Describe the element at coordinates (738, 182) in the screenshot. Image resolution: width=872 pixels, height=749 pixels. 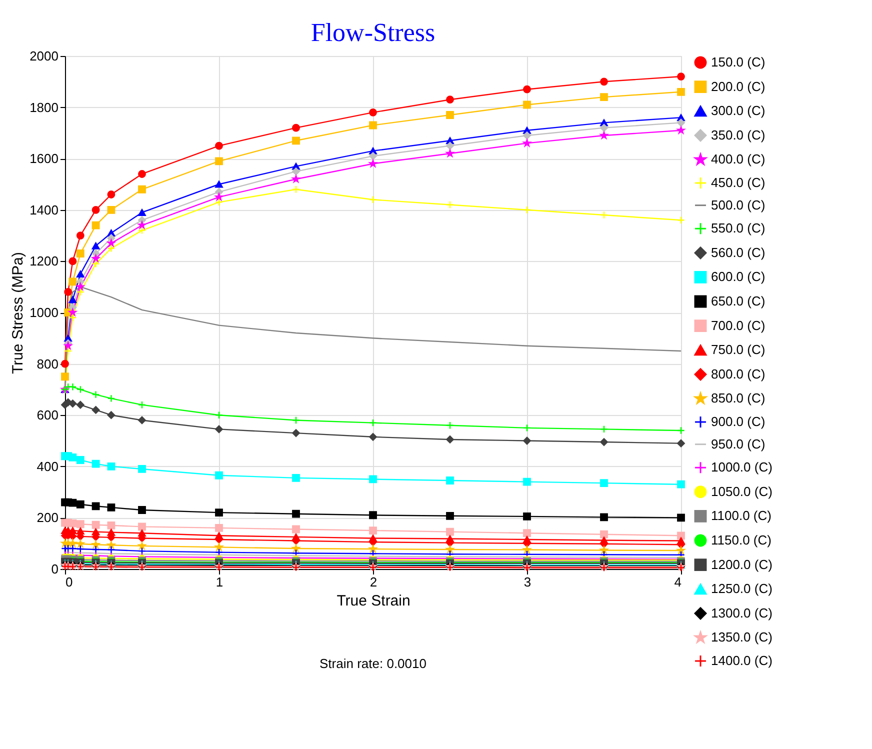
I see `legend-label: 450.0 (C)` at that location.